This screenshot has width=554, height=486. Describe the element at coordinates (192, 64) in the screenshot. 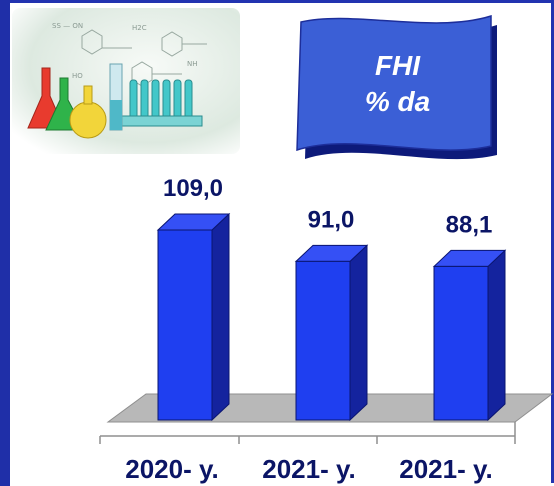

I see `svg-text: NH` at that location.